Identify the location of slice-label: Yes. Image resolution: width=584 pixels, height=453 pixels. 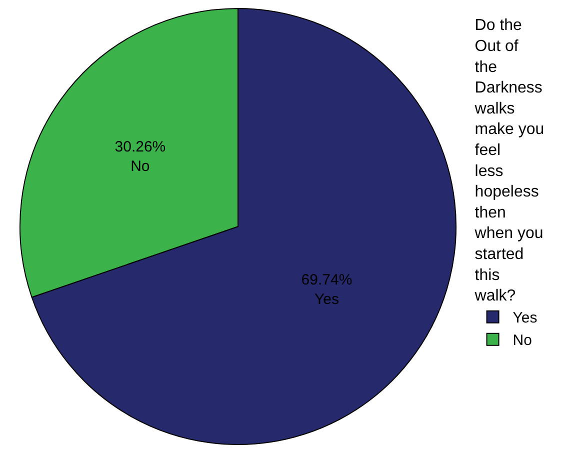
(326, 299).